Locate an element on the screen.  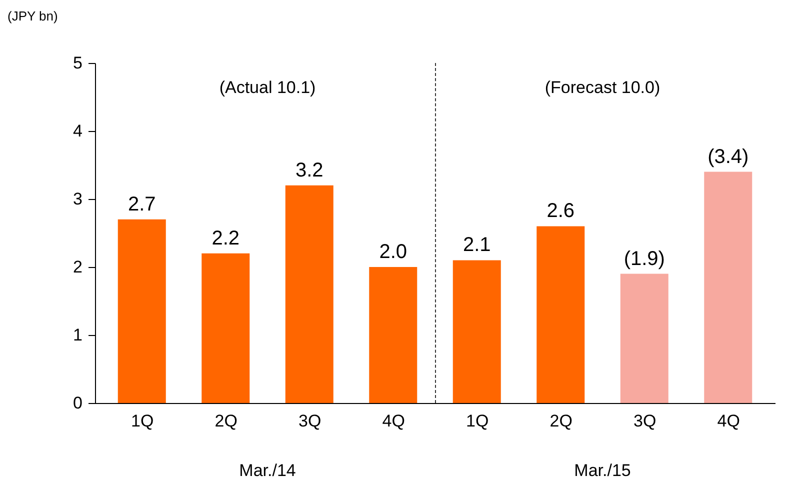
data-label: 2.6 is located at coordinates (560, 211).